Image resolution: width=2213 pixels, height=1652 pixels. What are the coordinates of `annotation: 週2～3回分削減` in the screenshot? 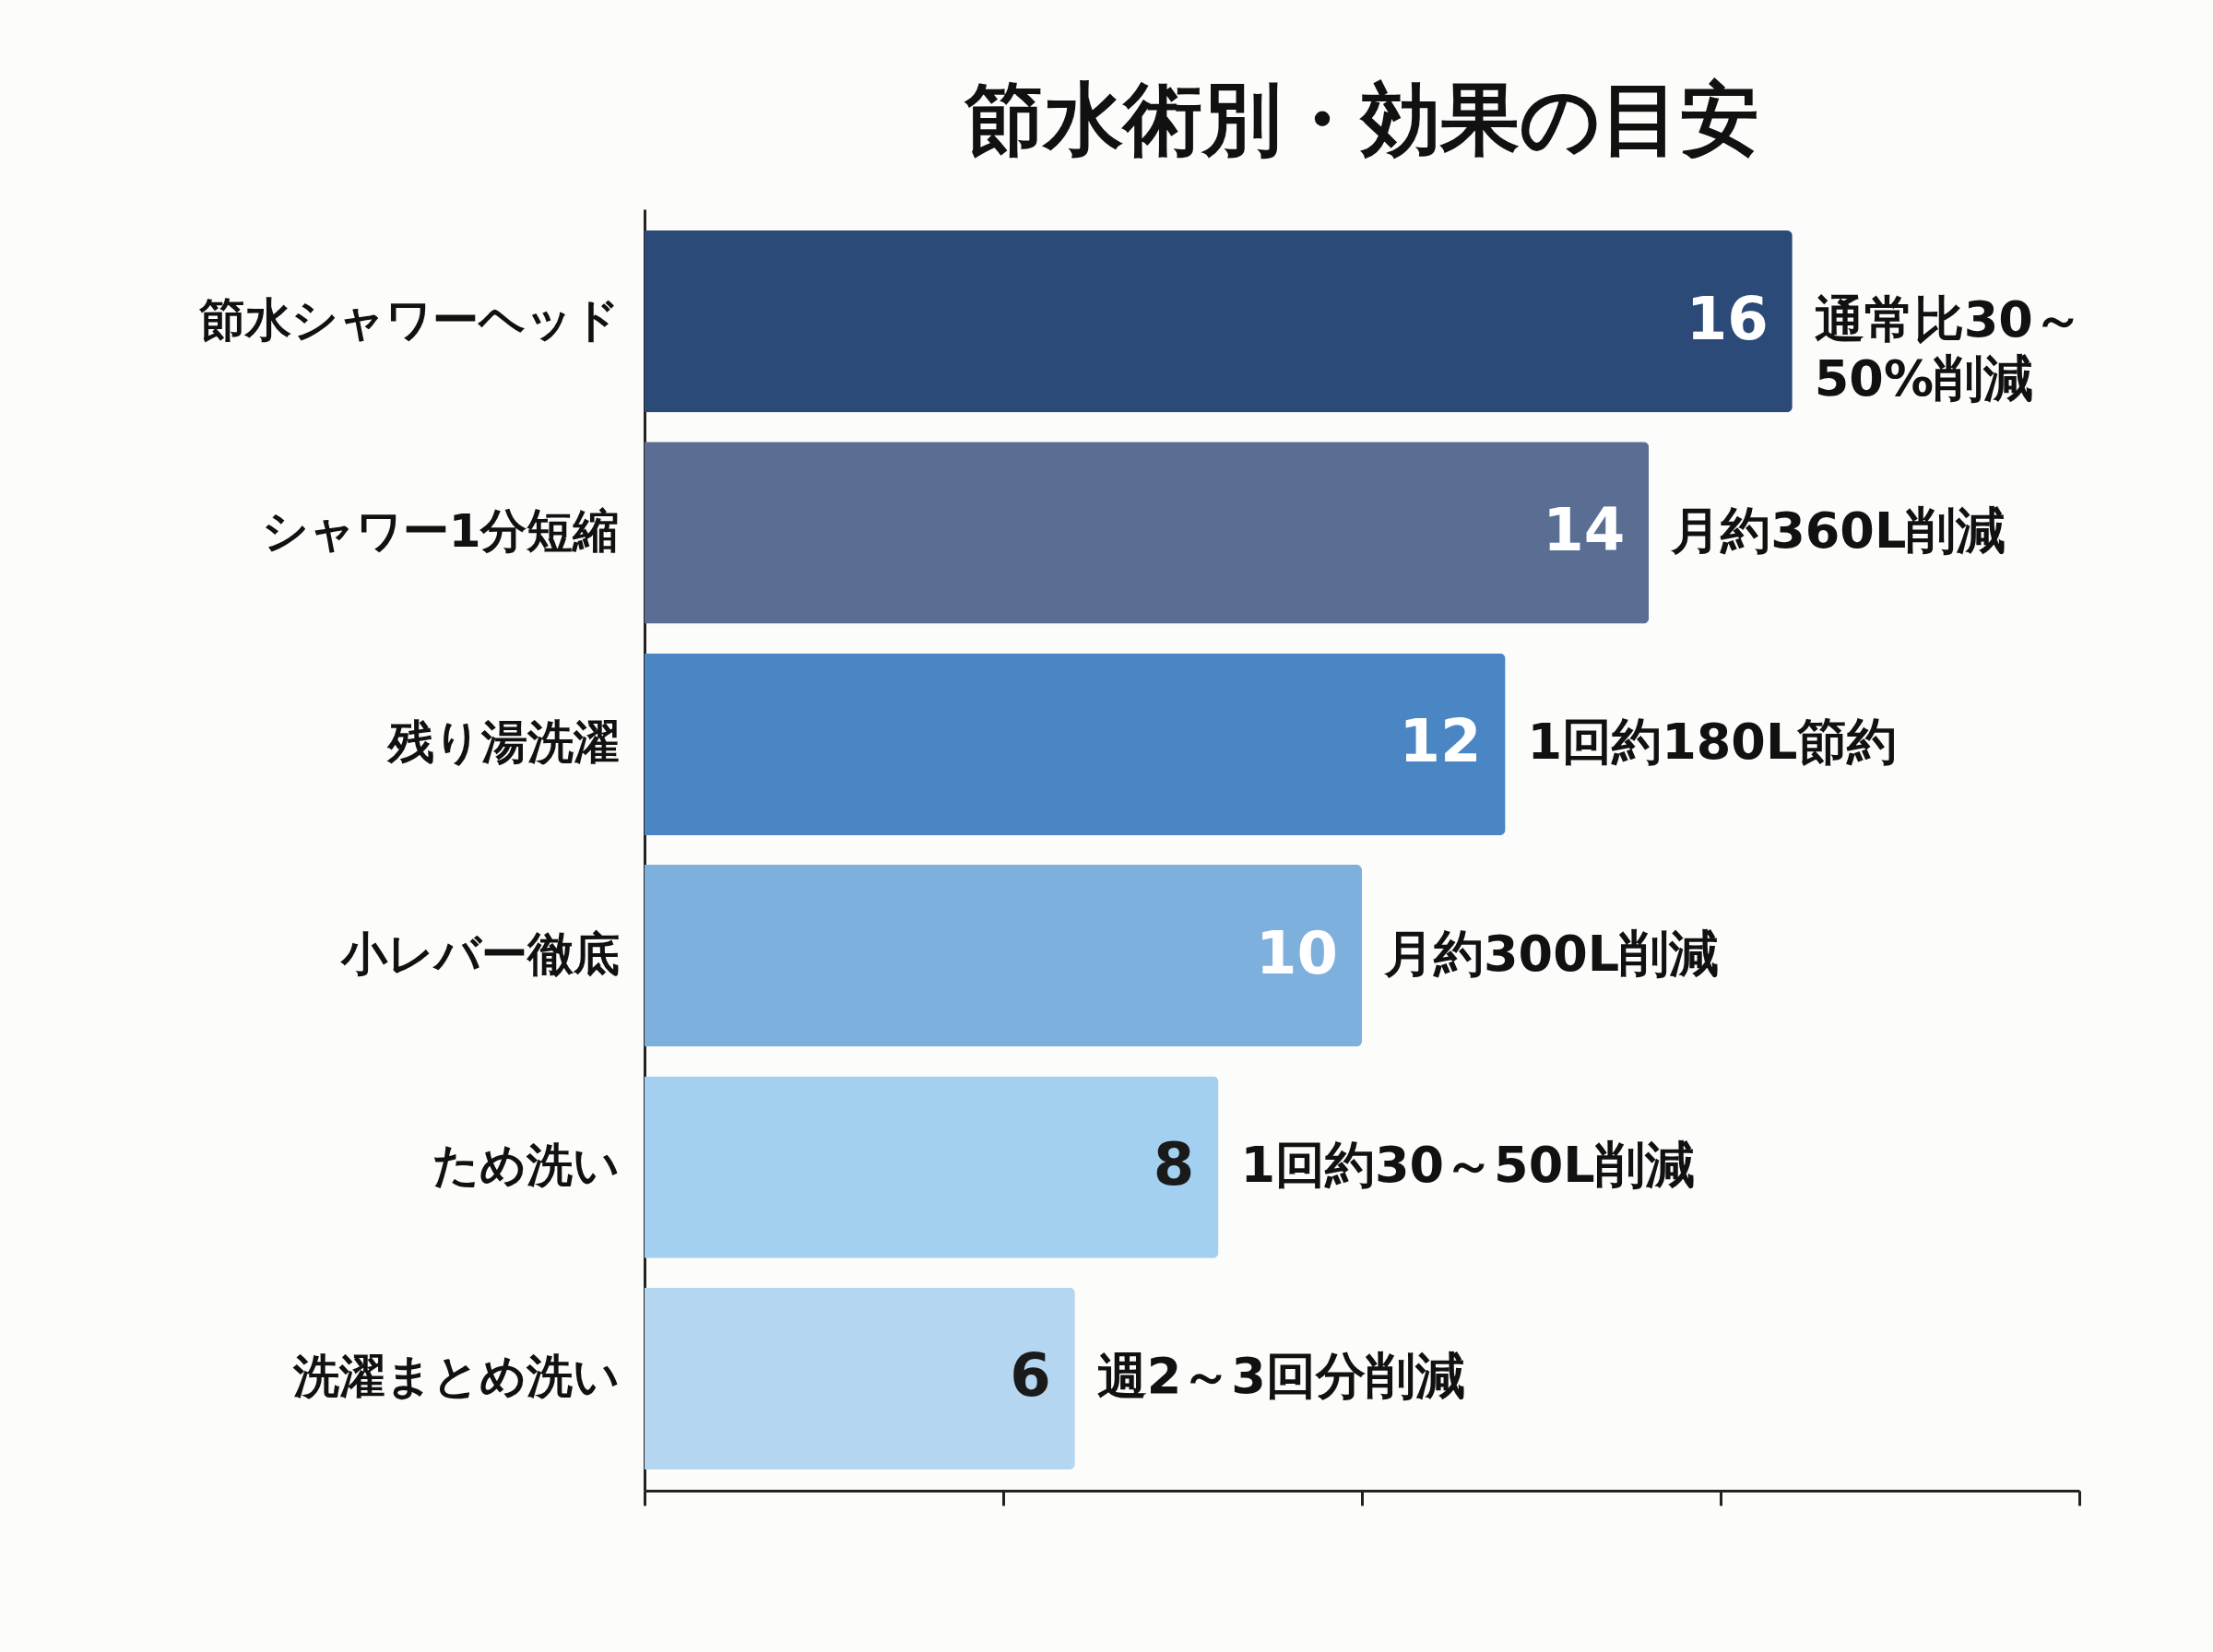 It's located at (1280, 1376).